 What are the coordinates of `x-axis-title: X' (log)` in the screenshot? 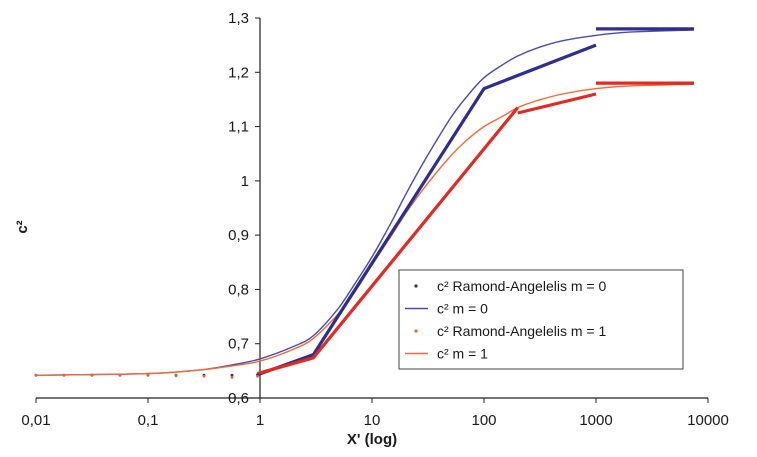 It's located at (372, 439).